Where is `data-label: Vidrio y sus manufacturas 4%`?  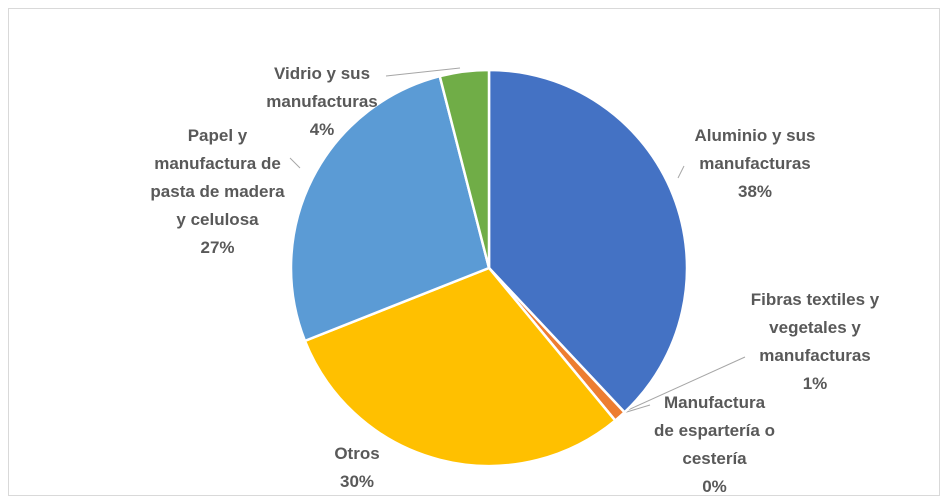
data-label: Vidrio y sus manufacturas 4% is located at coordinates (322, 102).